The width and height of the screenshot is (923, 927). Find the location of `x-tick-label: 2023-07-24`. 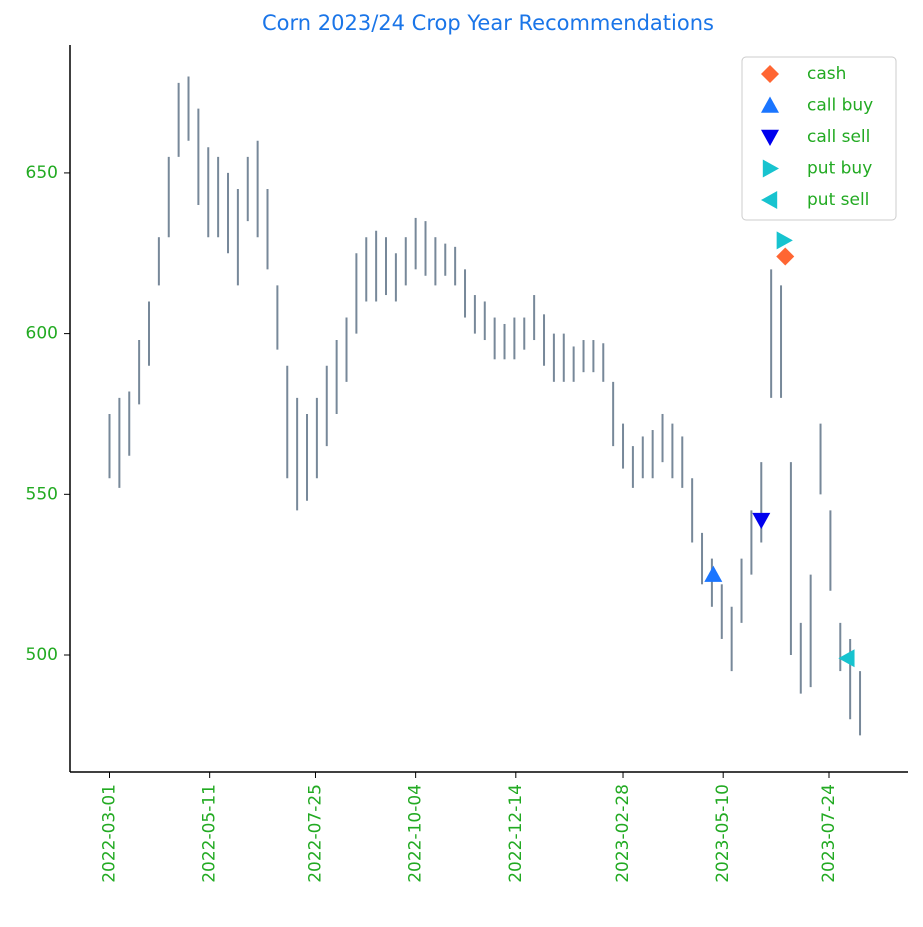

x-tick-label: 2023-07-24 is located at coordinates (829, 833).